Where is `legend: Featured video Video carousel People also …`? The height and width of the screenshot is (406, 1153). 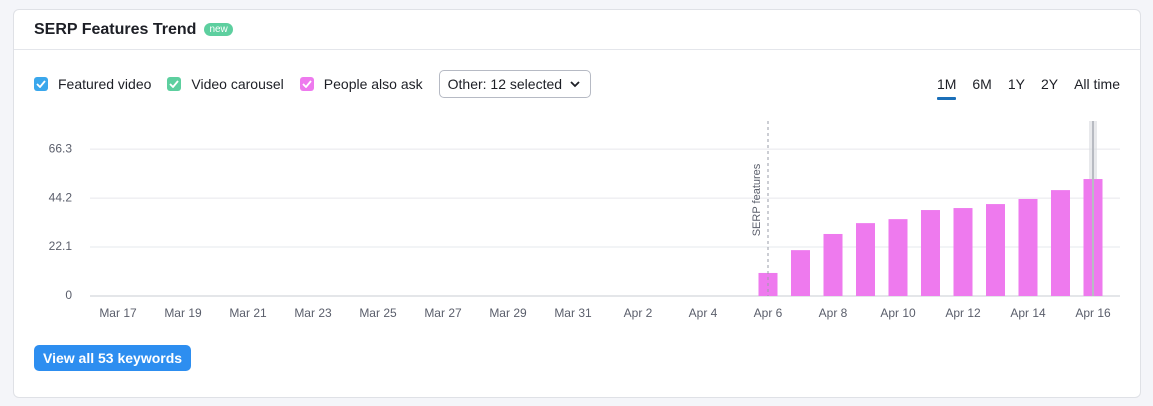
legend: Featured video Video carousel People also … is located at coordinates (236, 84).